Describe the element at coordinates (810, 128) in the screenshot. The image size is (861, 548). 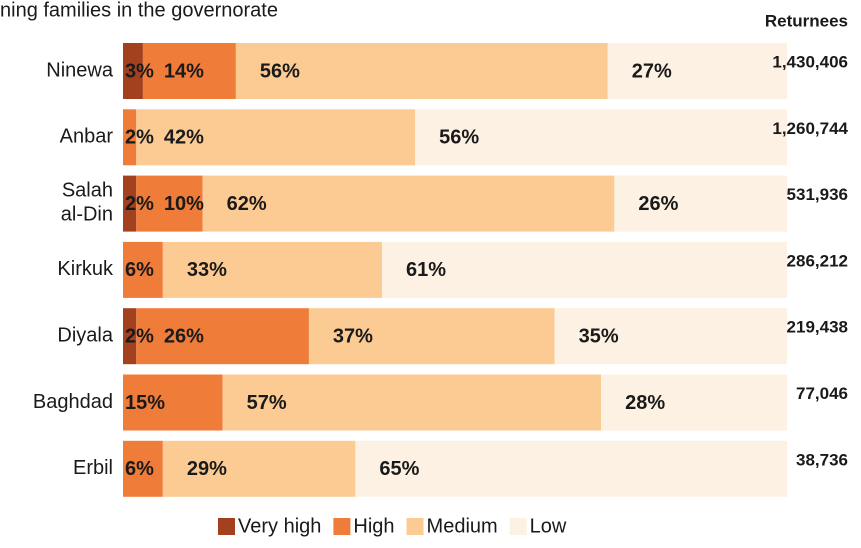
I see `returnees-value: 1,260,744` at that location.